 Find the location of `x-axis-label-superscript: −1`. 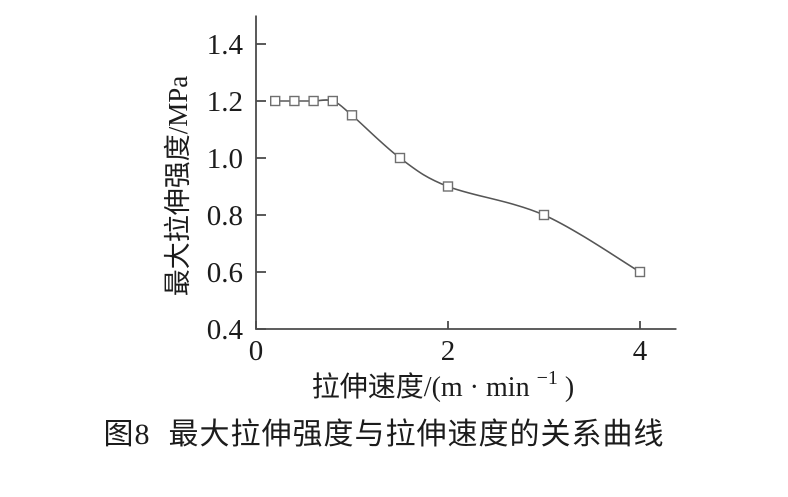

x-axis-label-superscript: −1 is located at coordinates (547, 378).